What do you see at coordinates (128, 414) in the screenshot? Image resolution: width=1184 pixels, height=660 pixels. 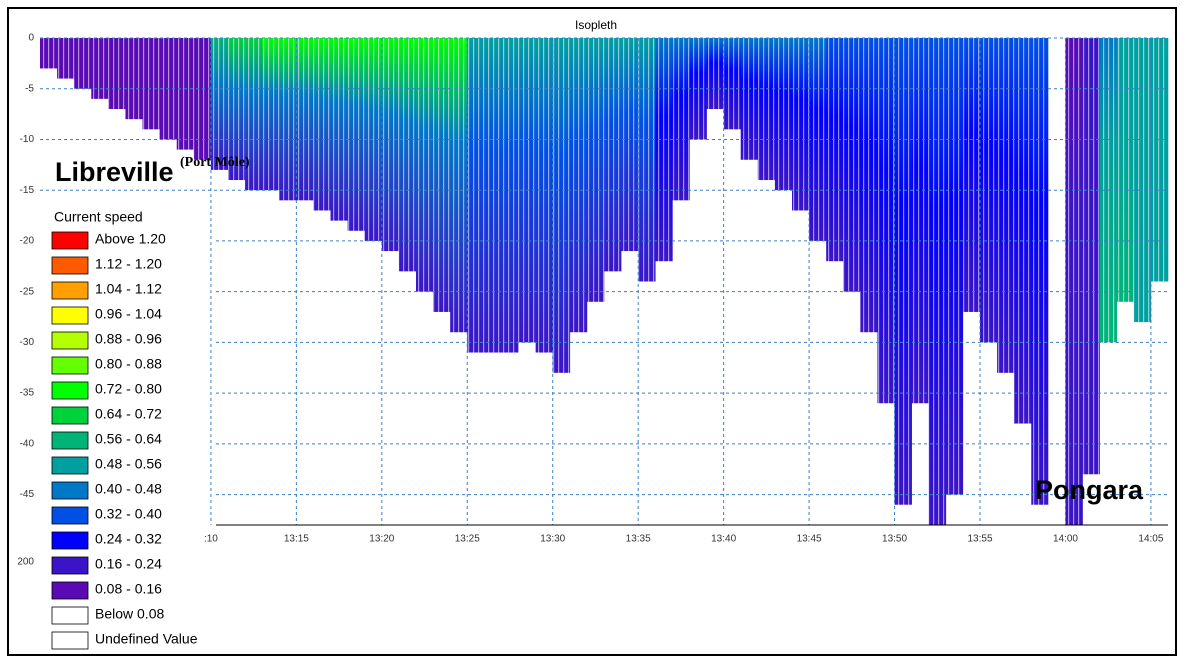 I see `legend-label: 0.64 - 0.72` at bounding box center [128, 414].